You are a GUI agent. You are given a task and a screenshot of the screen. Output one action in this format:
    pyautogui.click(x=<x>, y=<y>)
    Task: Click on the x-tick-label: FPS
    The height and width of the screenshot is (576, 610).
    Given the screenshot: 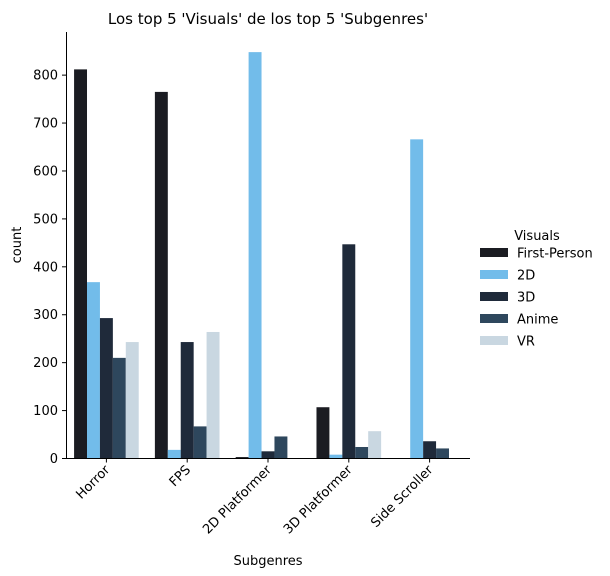 What is the action you would take?
    pyautogui.click(x=180, y=476)
    